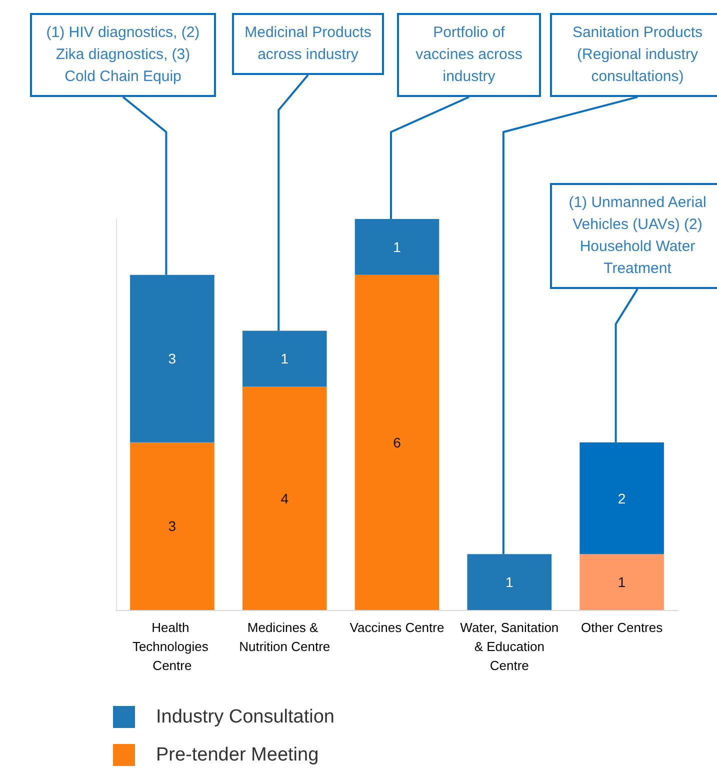  I want to click on annotation: Medicinal Products across industry, so click(308, 44).